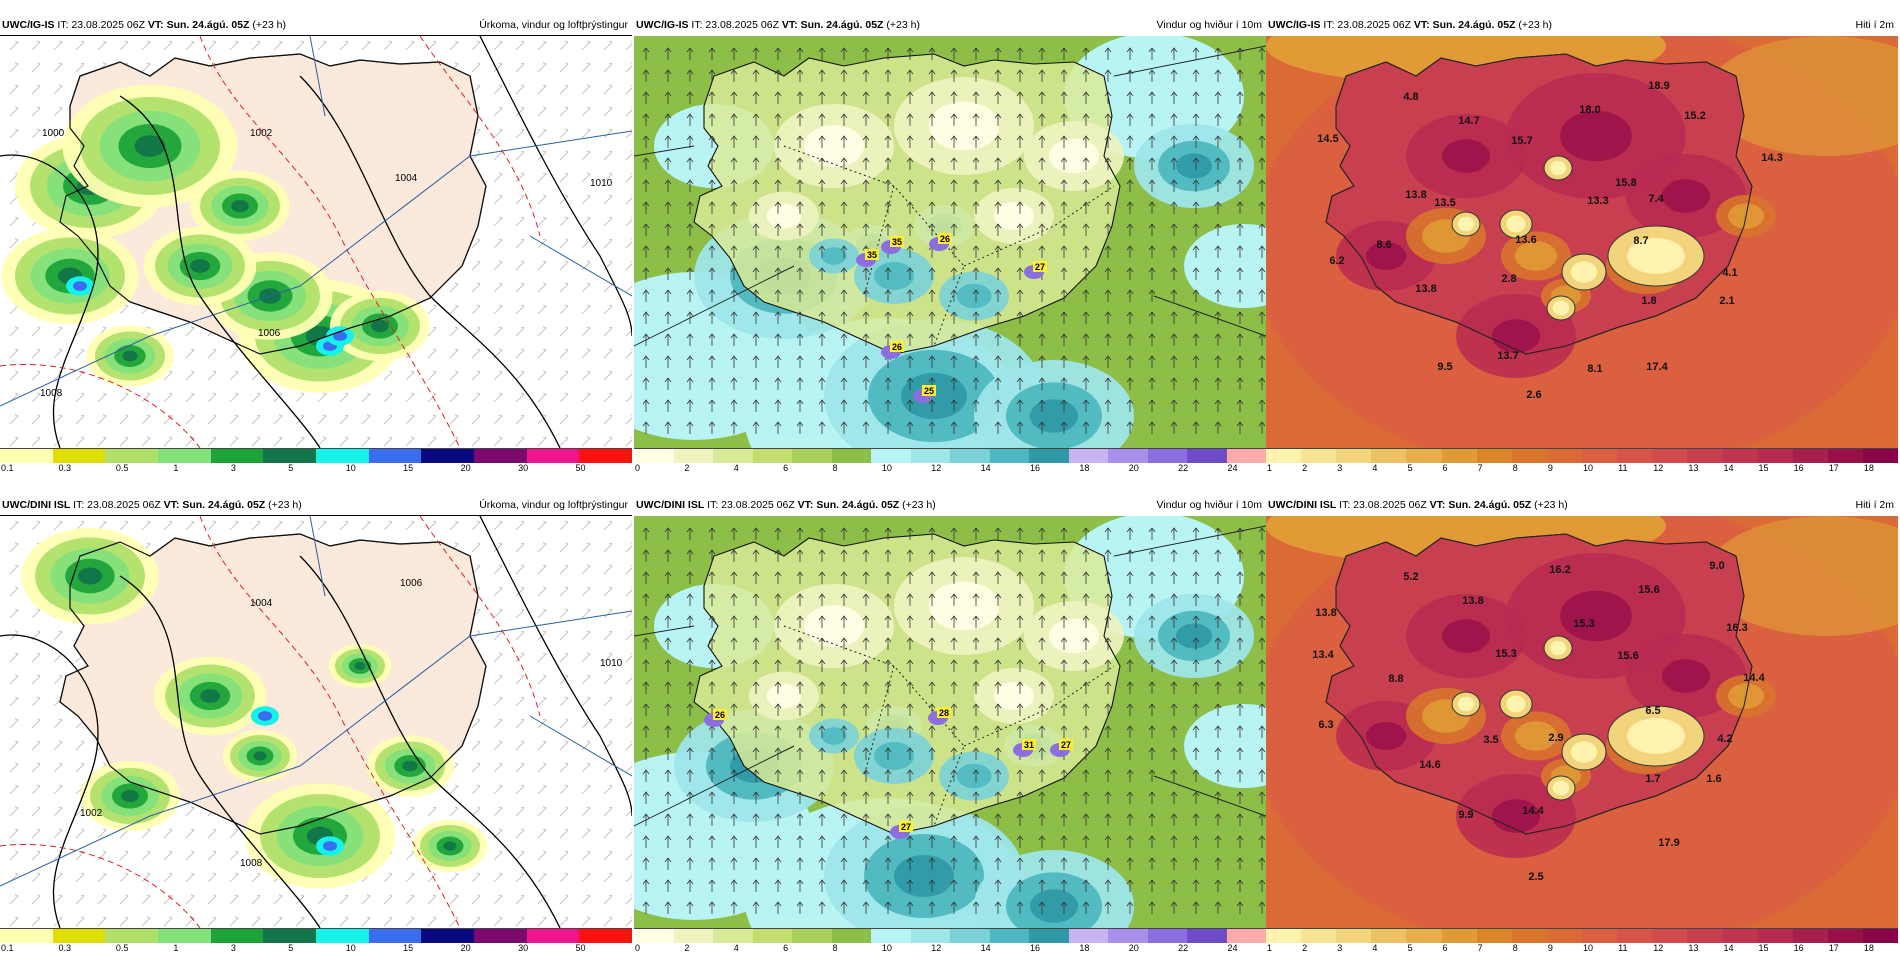  What do you see at coordinates (91, 813) in the screenshot?
I see `isobar-label: 1002` at bounding box center [91, 813].